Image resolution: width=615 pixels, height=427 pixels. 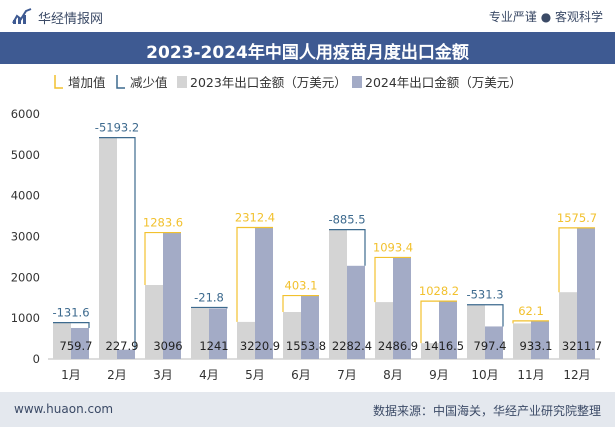 I want to click on change-label: -885.5, so click(x=346, y=220).